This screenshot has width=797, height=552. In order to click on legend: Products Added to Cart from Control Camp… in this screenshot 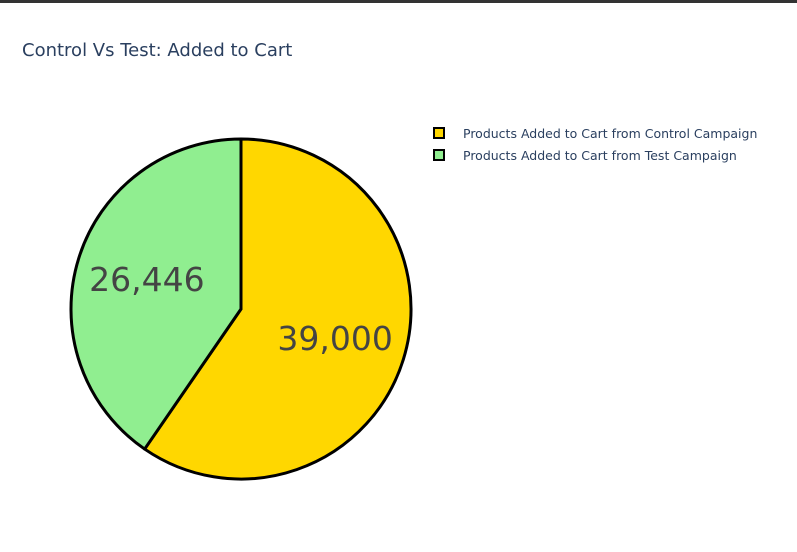, I will do `click(595, 144)`.